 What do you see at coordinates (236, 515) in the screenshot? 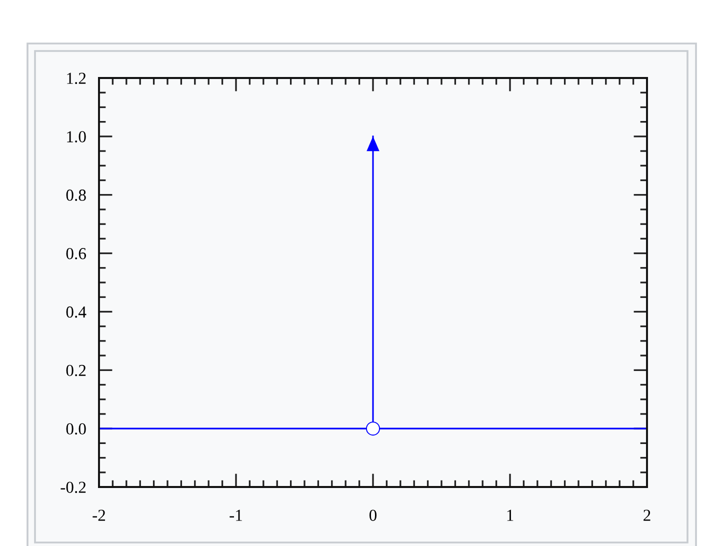
I see `x-tick-label: -1` at bounding box center [236, 515].